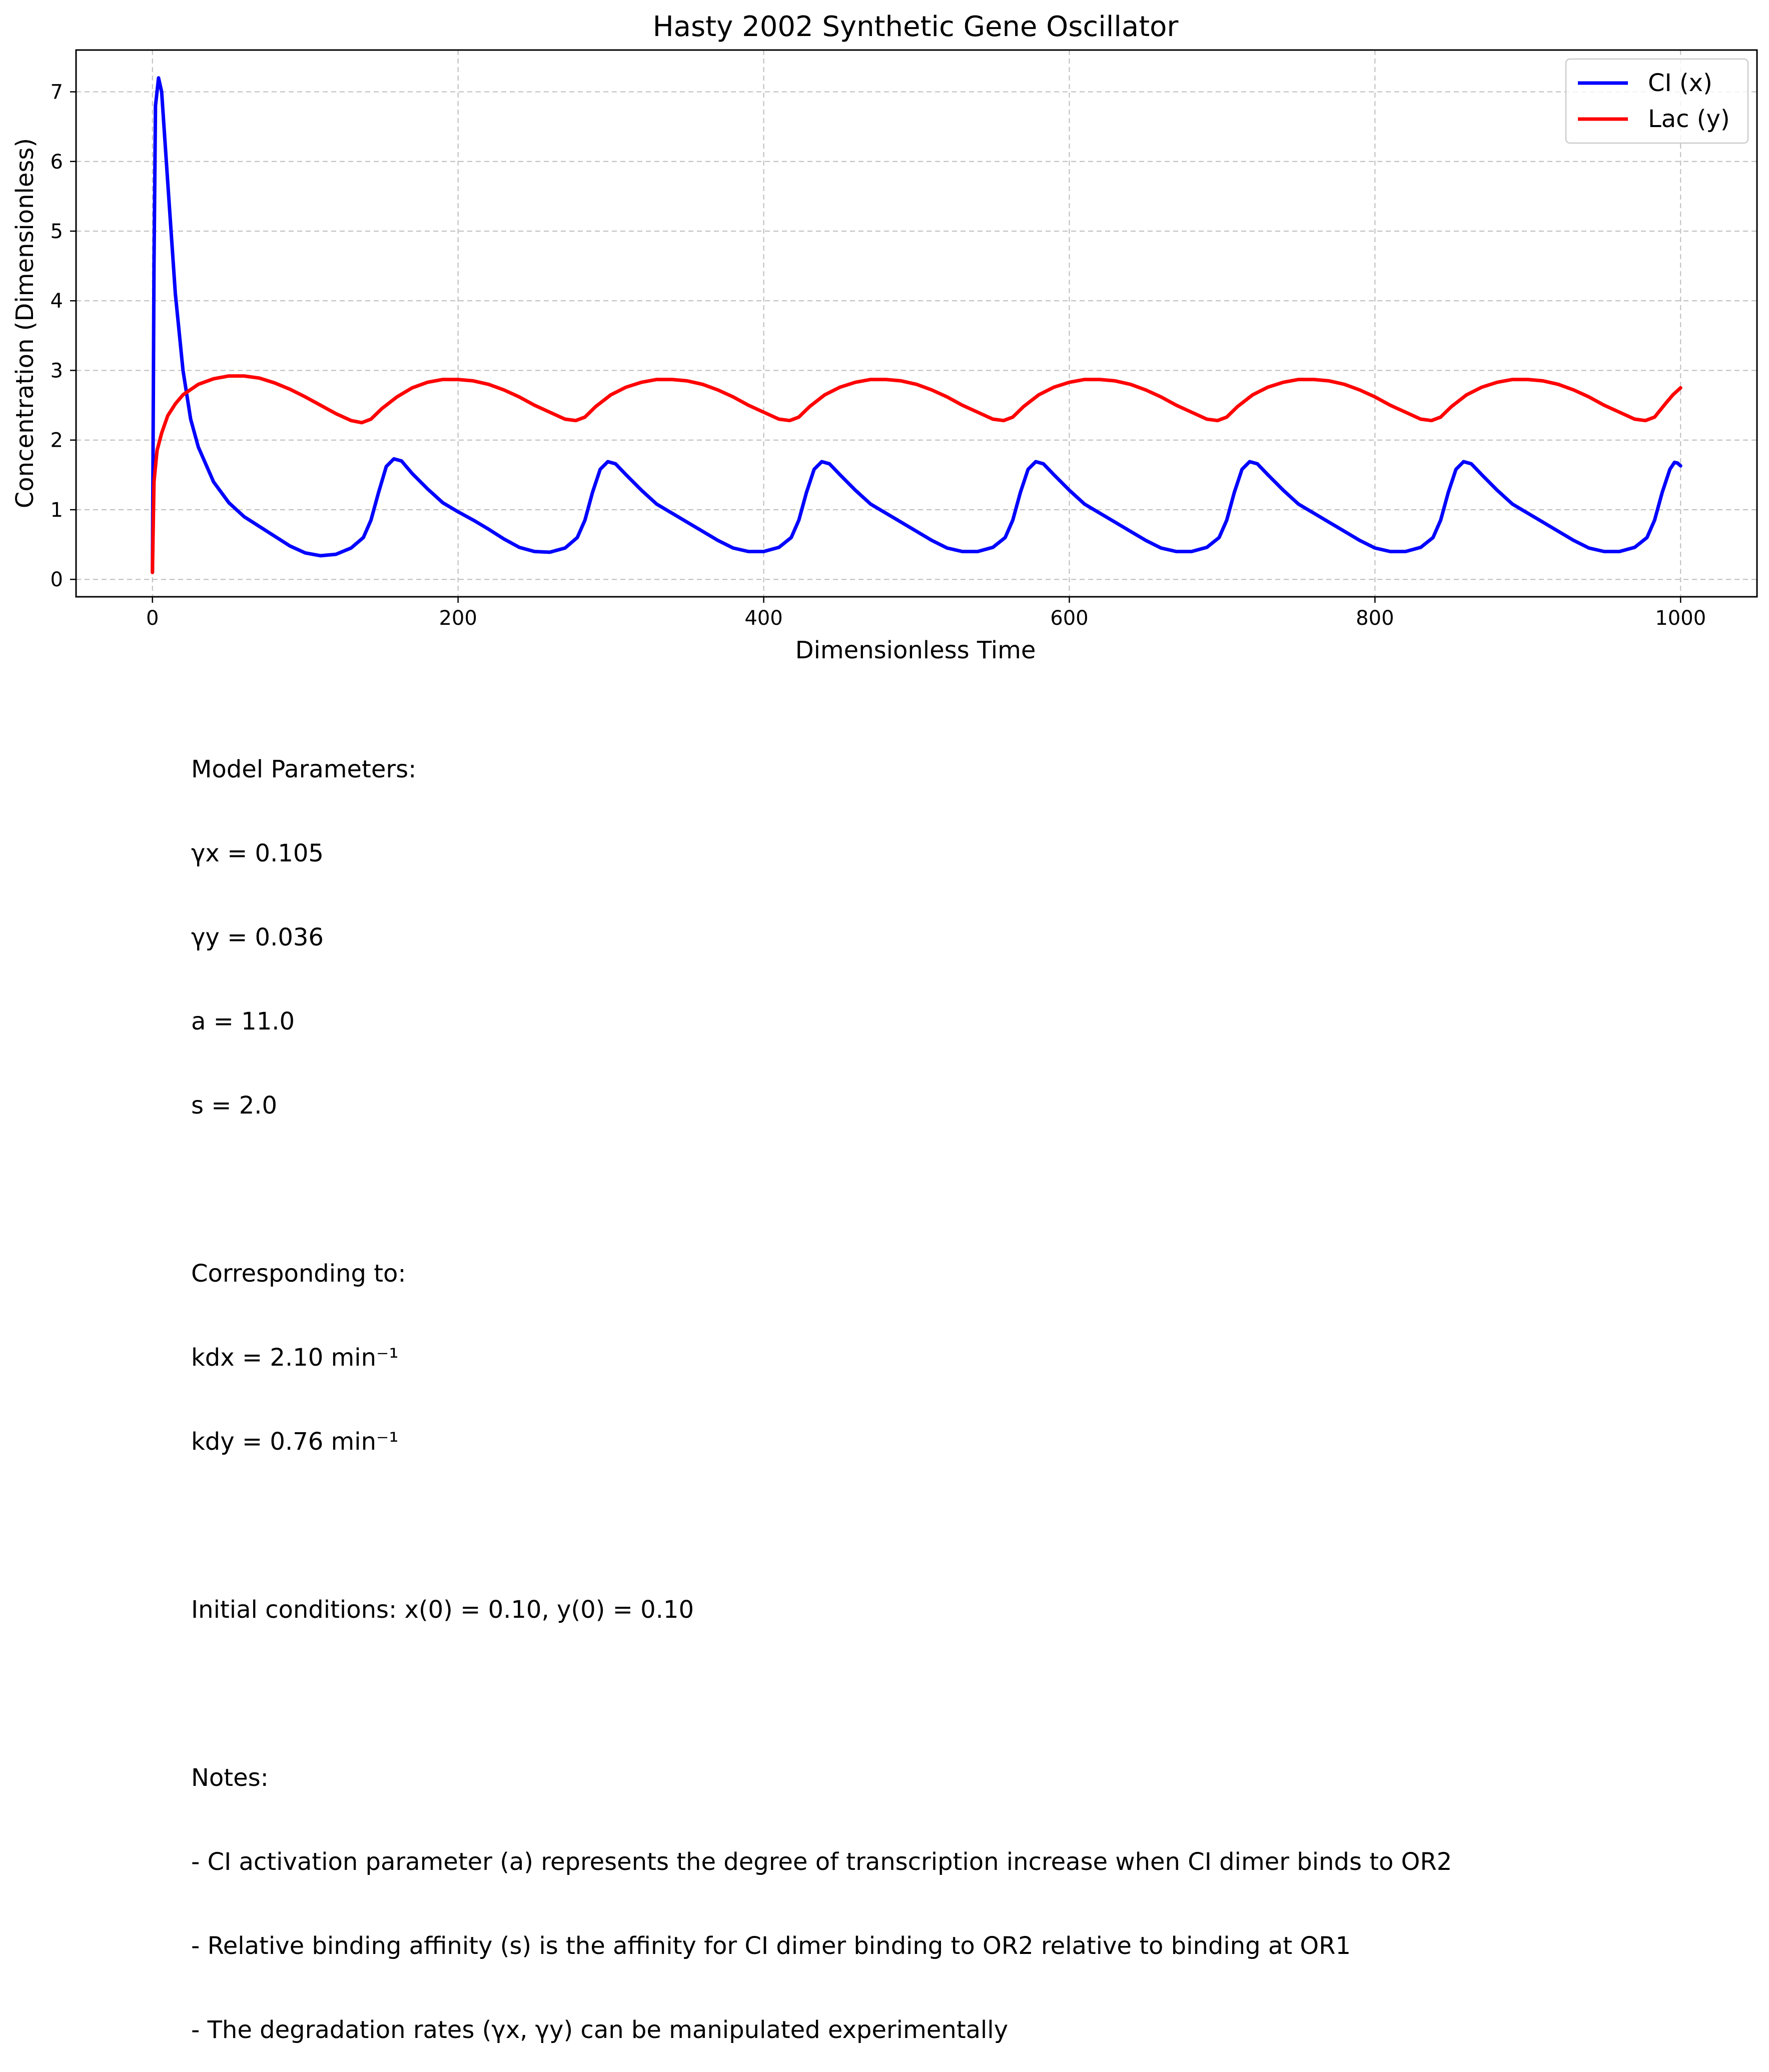 The image size is (1769, 2072). Describe the element at coordinates (57, 579) in the screenshot. I see `y-tick-label: 0` at that location.